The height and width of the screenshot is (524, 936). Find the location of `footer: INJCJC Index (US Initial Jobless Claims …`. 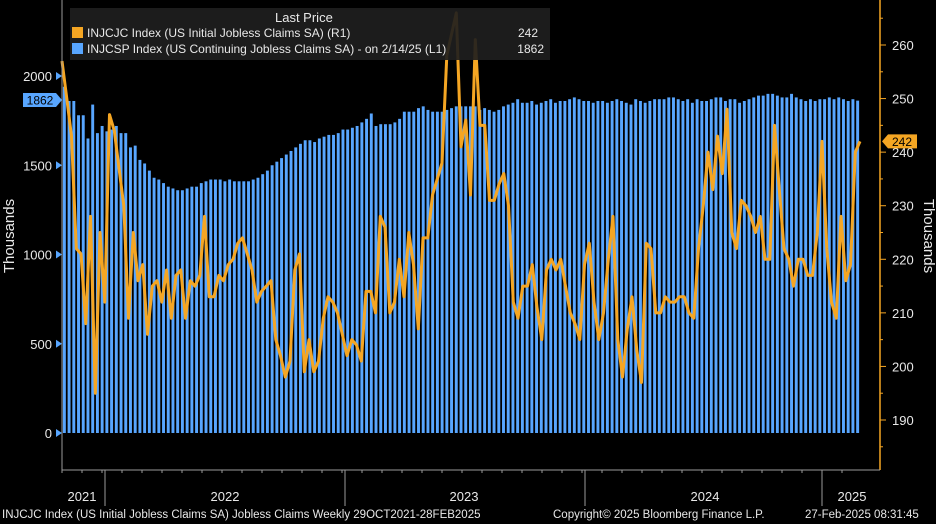

footer: INJCJC Index (US Initial Jobless Claims … is located at coordinates (468, 515).